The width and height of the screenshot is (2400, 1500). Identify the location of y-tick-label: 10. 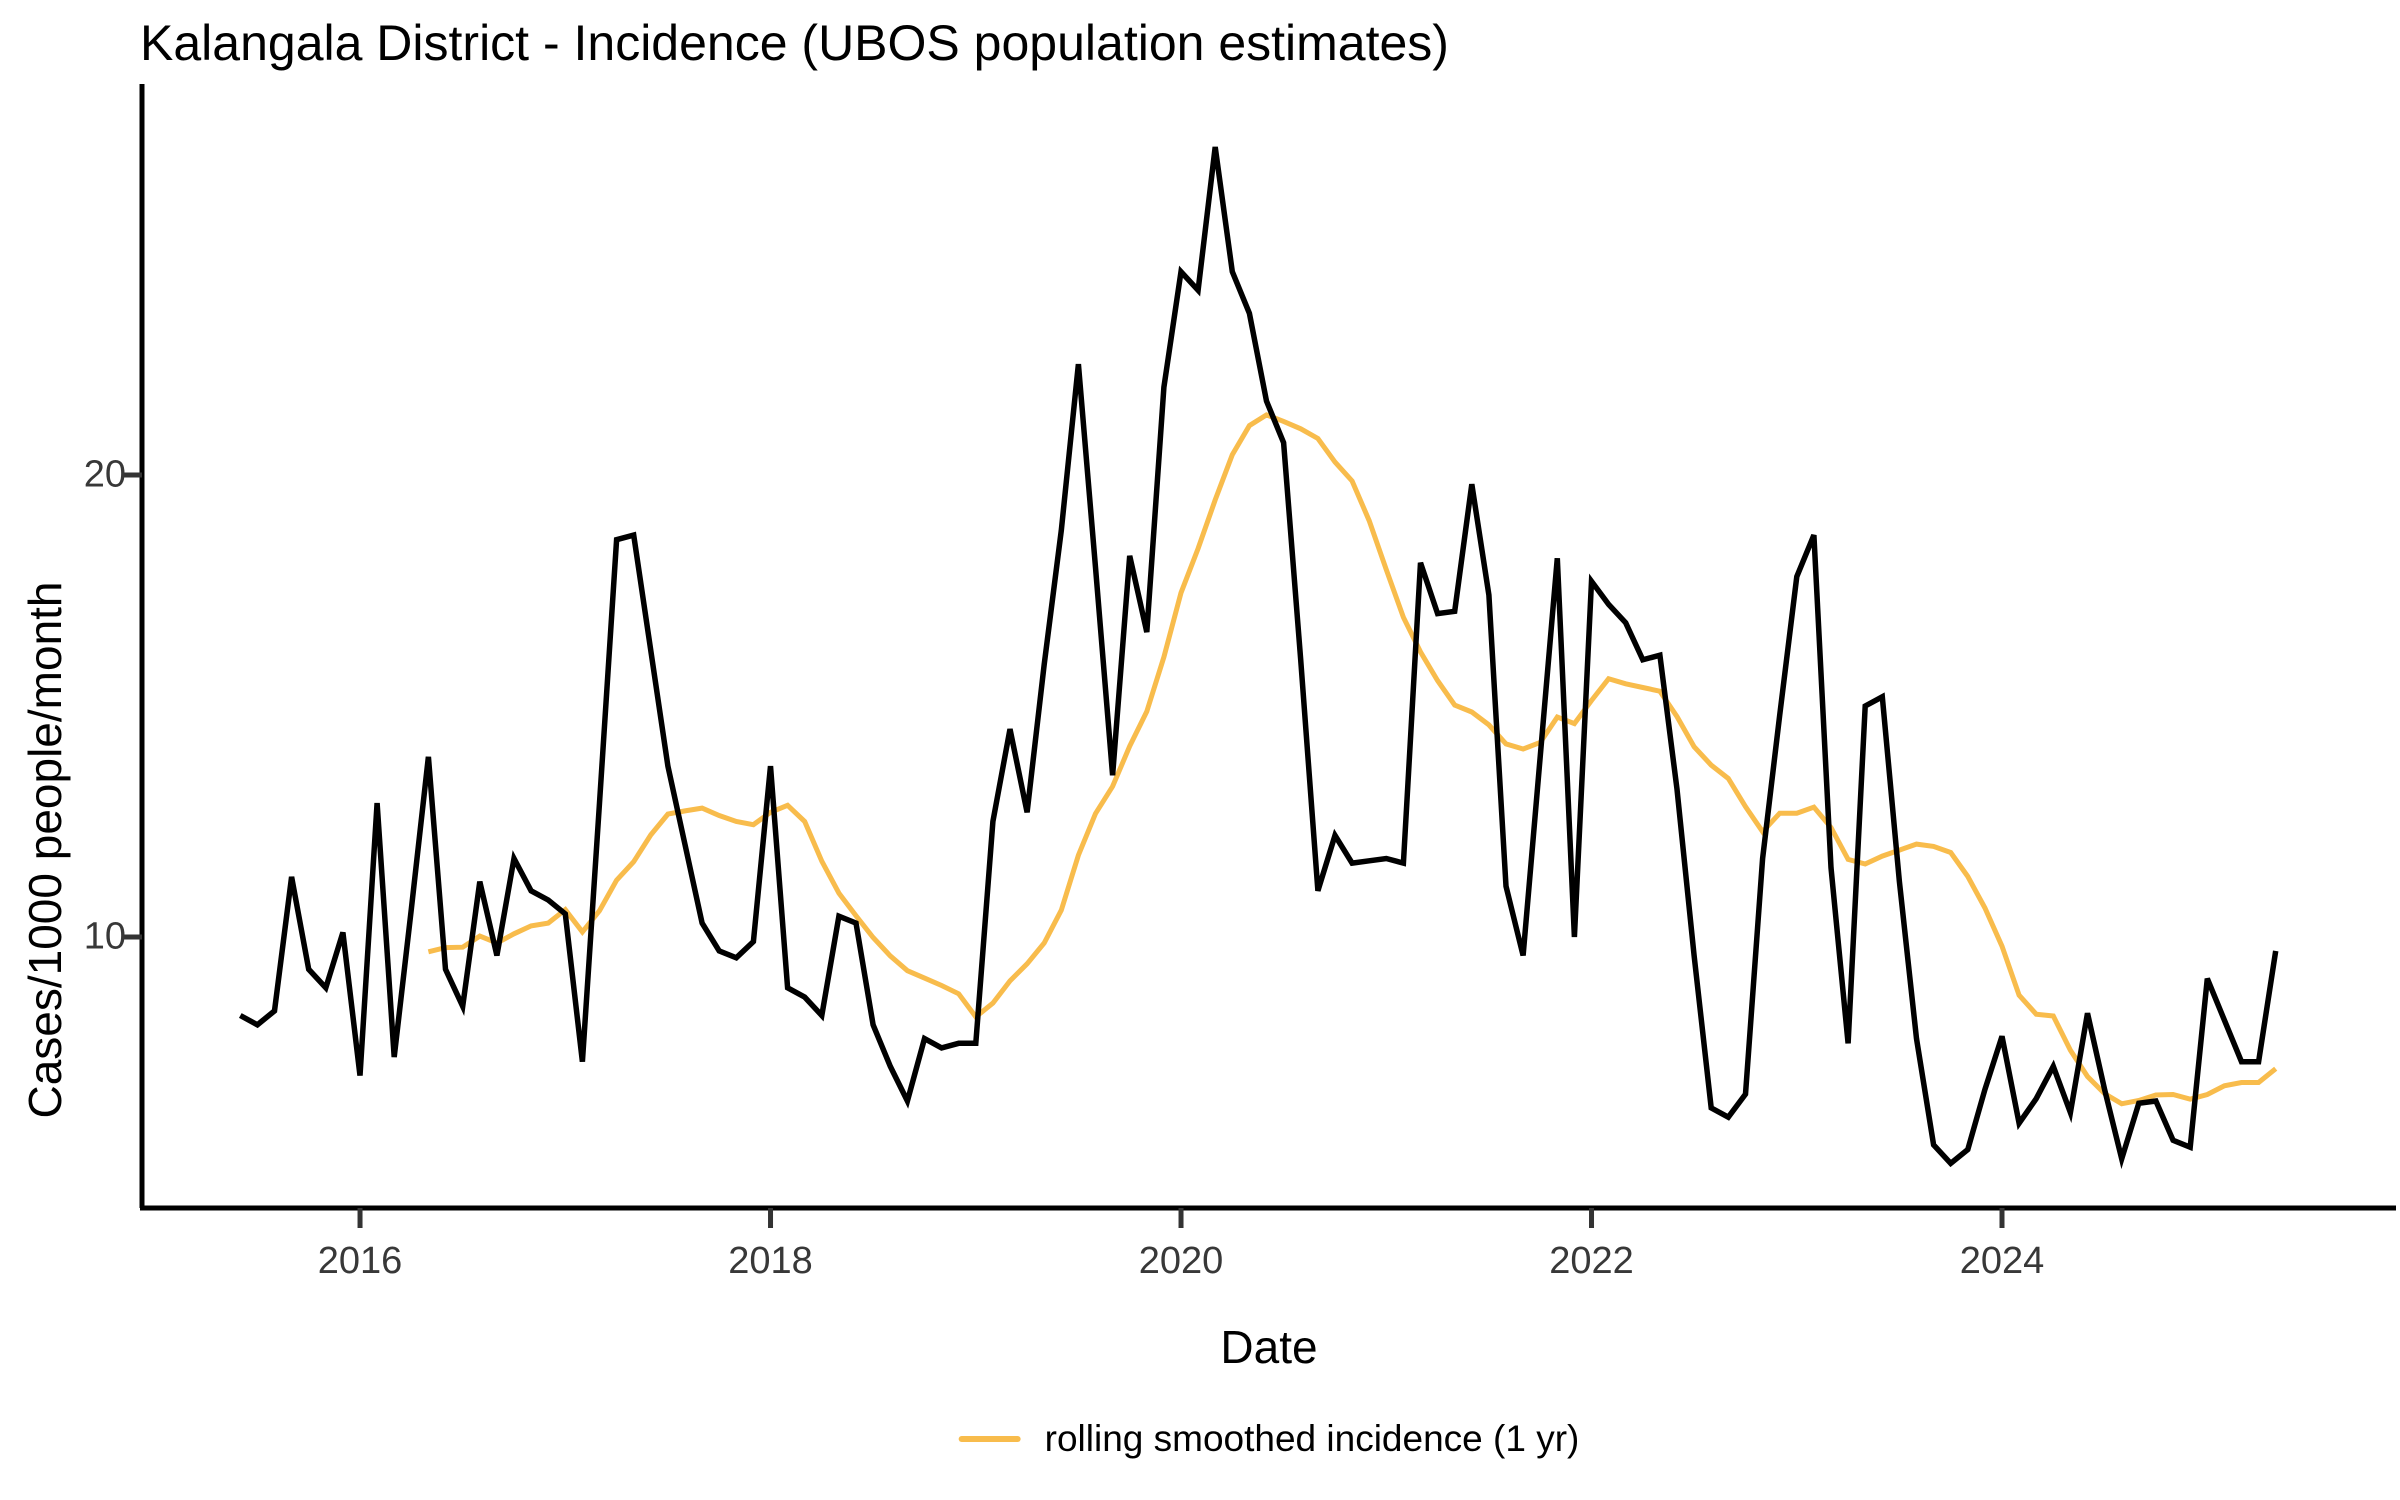
(104, 936).